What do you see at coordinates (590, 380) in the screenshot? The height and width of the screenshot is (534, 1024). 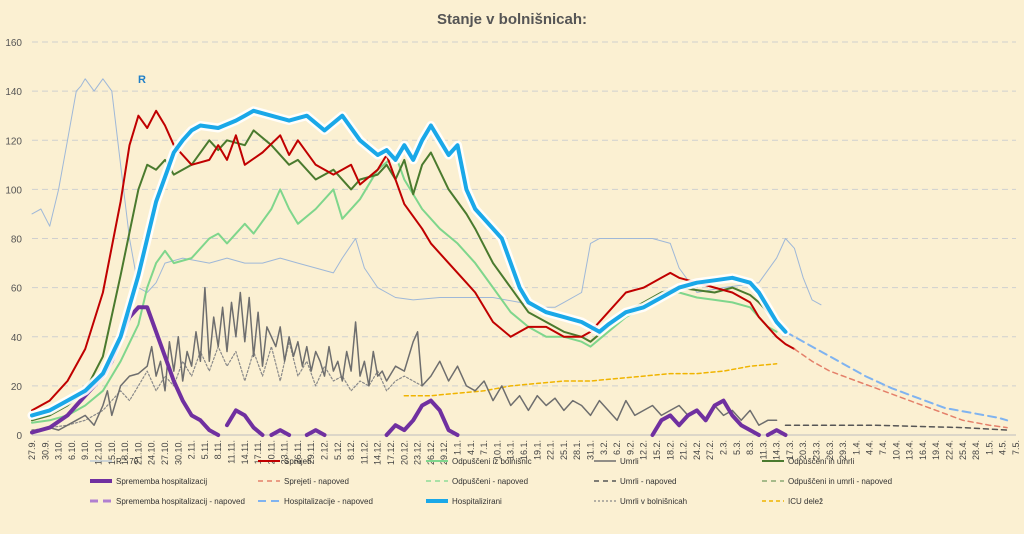 I see `series-line-icu-dele` at bounding box center [590, 380].